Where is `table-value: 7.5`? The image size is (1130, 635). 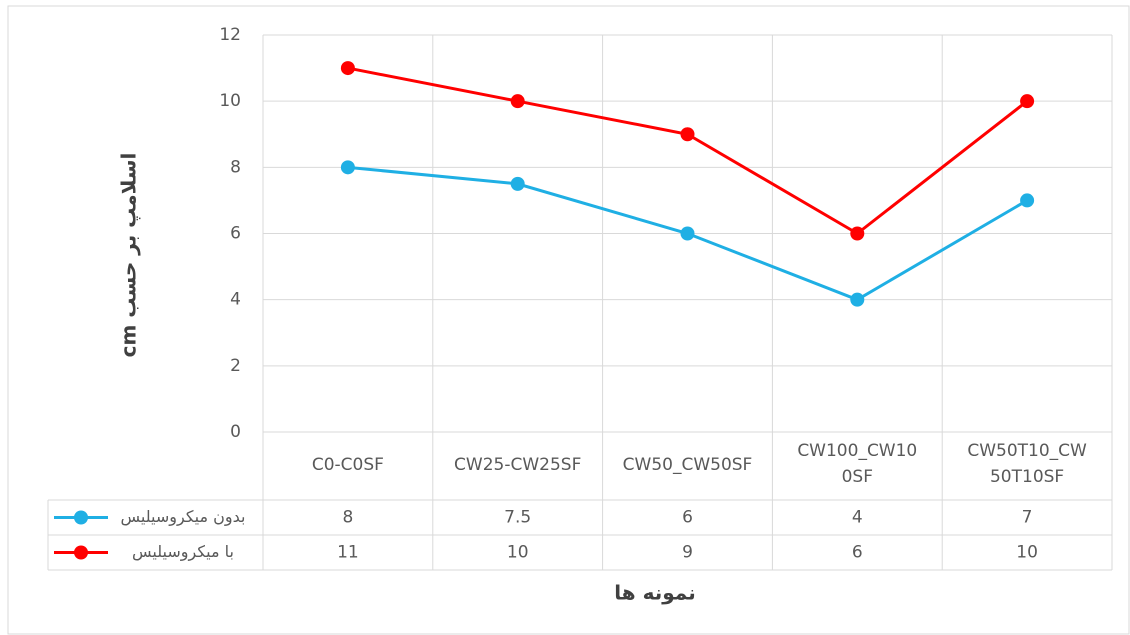
table-value: 7.5 is located at coordinates (517, 518).